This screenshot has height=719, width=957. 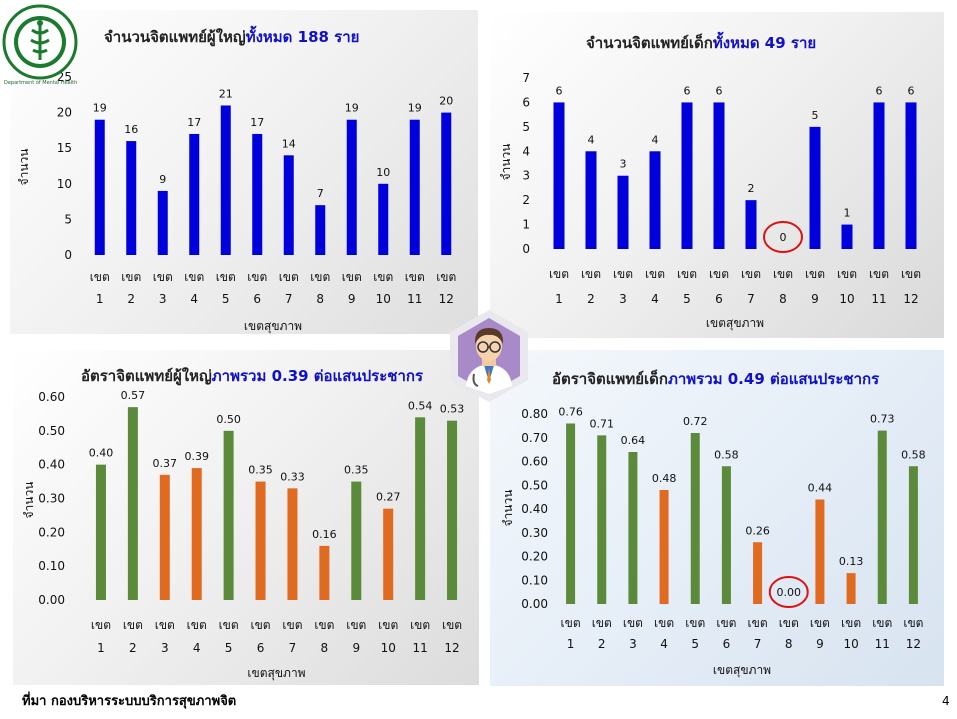 I want to click on category-number: 10, so click(x=388, y=648).